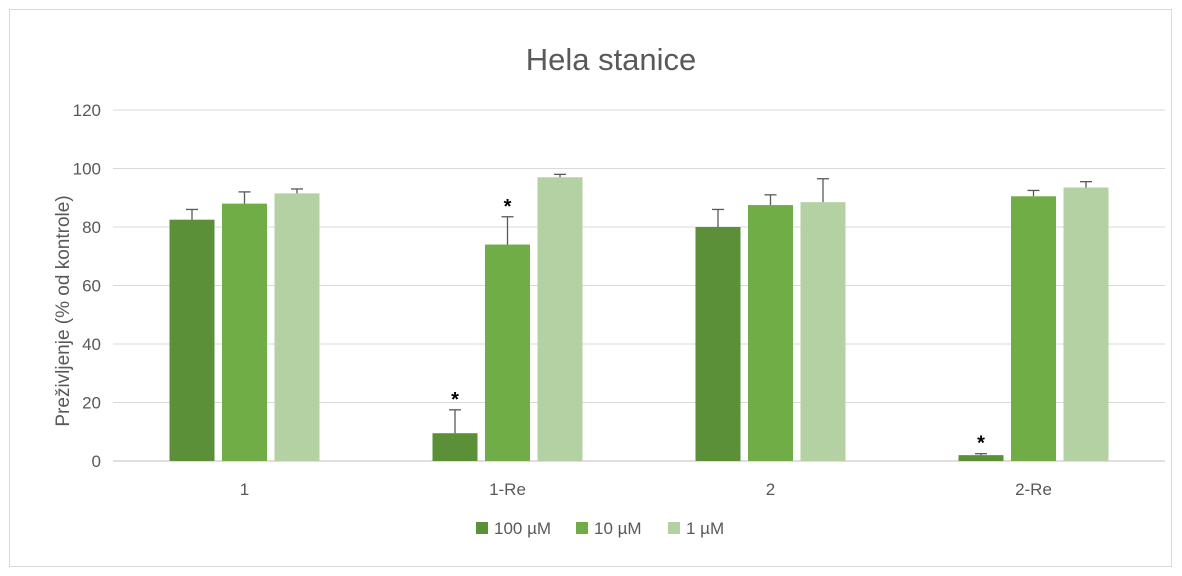 This screenshot has width=1182, height=576. Describe the element at coordinates (91, 227) in the screenshot. I see `y-tick-label: 80` at that location.